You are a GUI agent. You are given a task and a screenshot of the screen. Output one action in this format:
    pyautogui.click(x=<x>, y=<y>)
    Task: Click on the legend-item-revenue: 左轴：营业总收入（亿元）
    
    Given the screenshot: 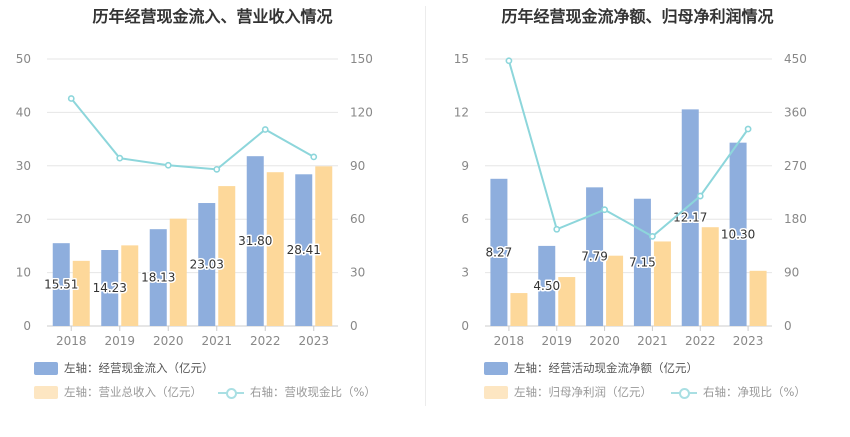 What is the action you would take?
    pyautogui.click(x=118, y=392)
    